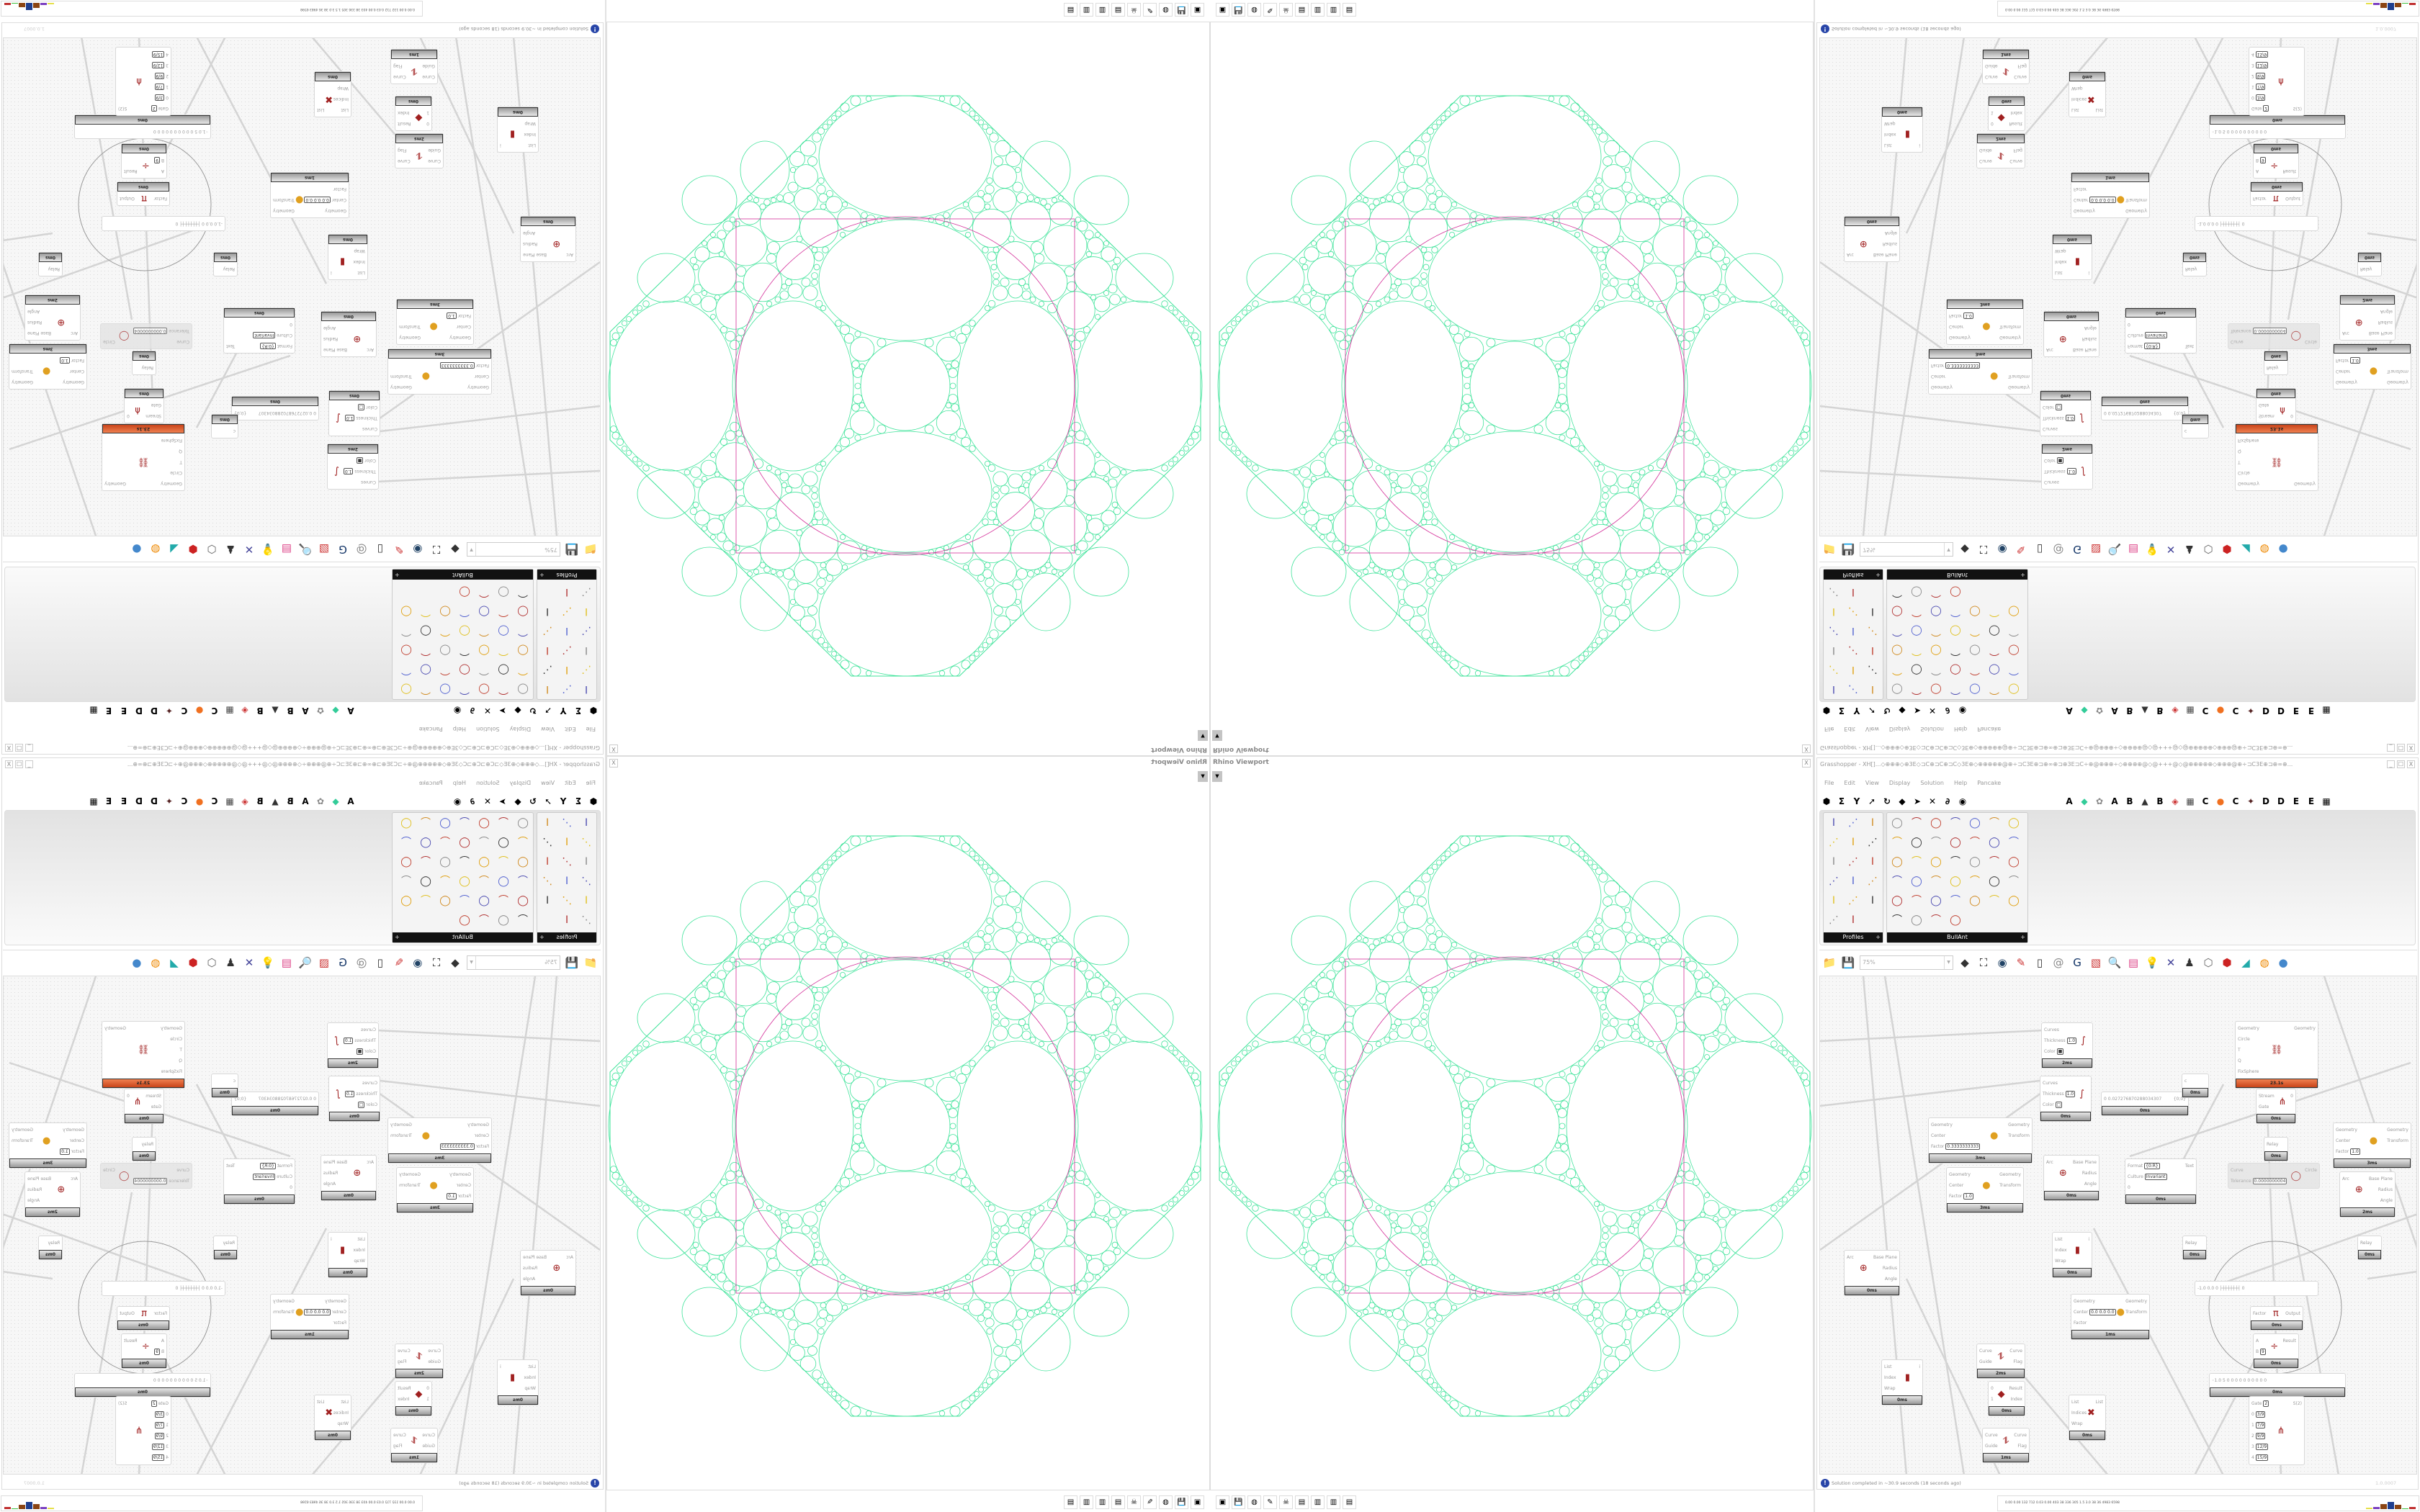  What do you see at coordinates (2087, 94) in the screenshot?
I see `component-node: List Indices Wrap ✖ List 0ms` at bounding box center [2087, 94].